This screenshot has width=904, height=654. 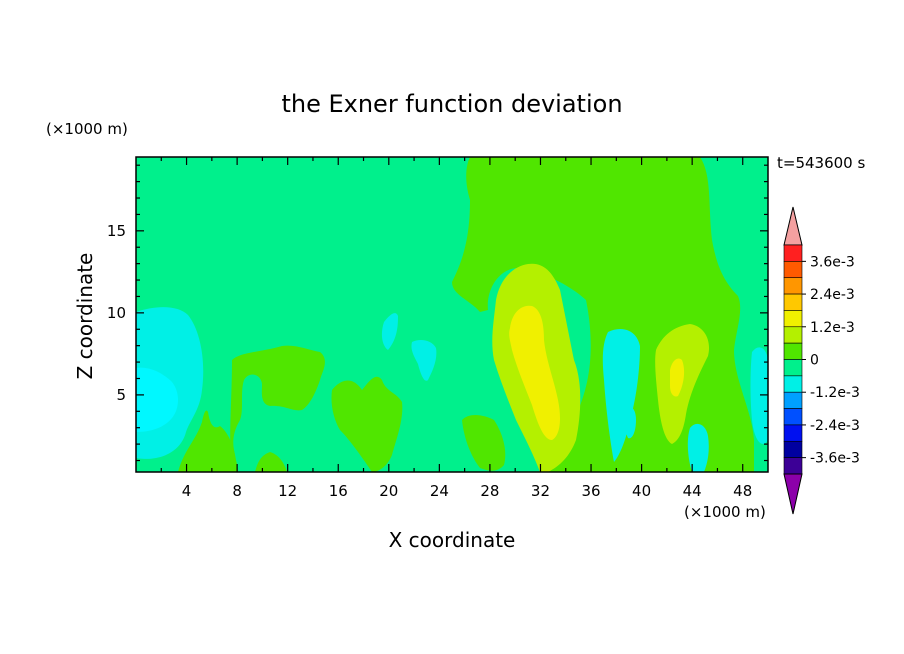 I want to click on chart-title: the Exner function deviation, so click(x=451, y=104).